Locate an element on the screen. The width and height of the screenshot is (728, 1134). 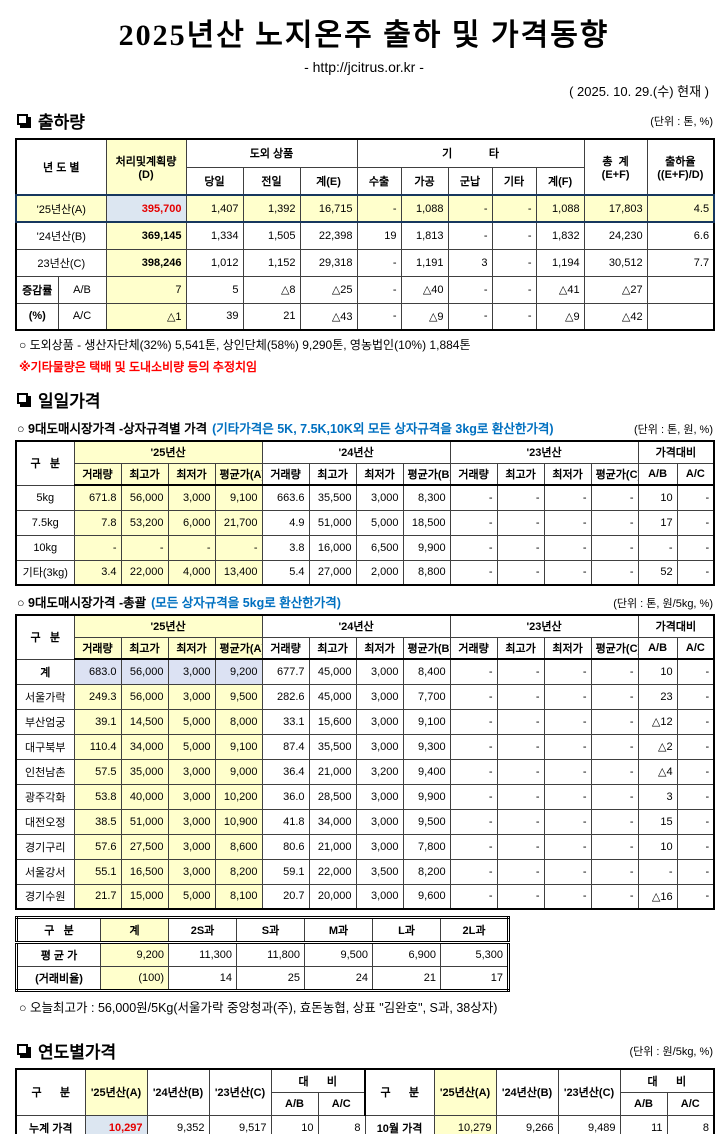
table-row: (거래비율) (100) 14 25 24 21 17 is located at coordinates (262, 978).